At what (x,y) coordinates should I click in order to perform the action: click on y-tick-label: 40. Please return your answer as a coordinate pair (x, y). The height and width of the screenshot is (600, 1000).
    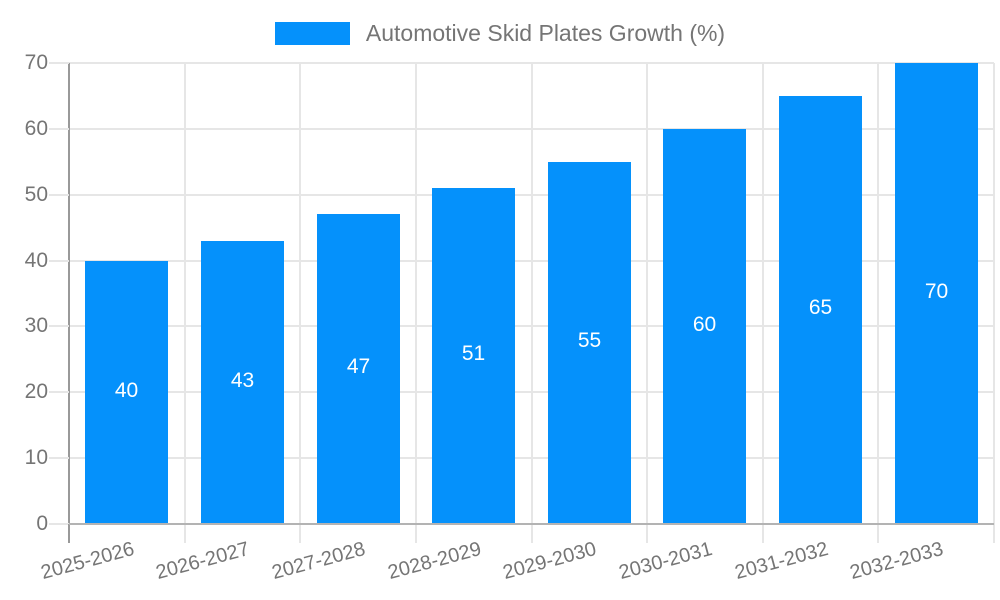
    Looking at the image, I should click on (36, 260).